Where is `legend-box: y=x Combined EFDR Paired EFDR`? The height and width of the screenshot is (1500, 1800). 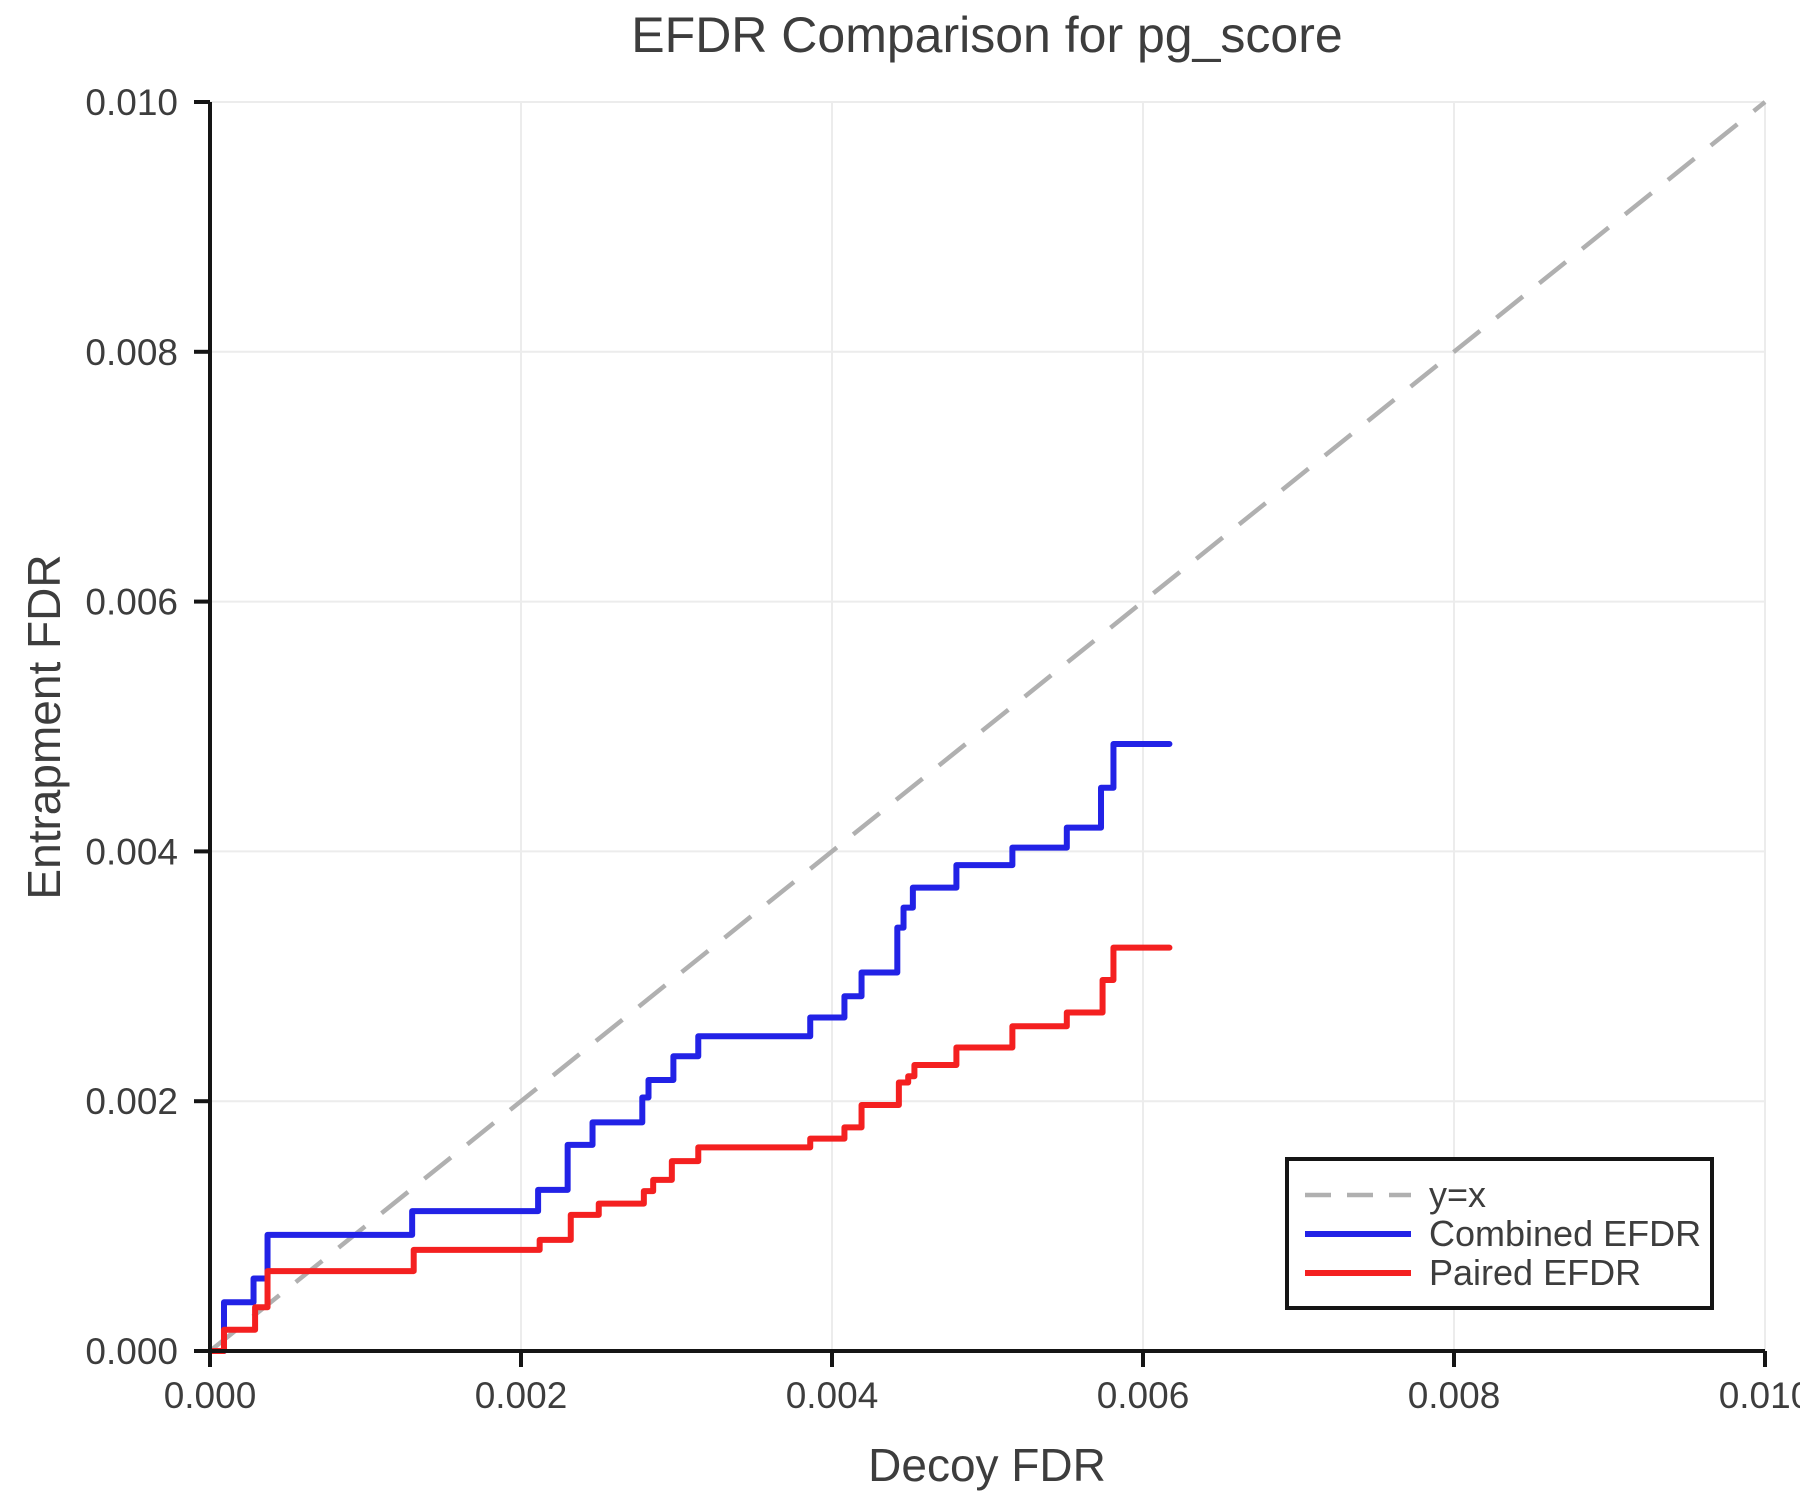
legend-box: y=x Combined EFDR Paired EFDR is located at coordinates (1499, 1233).